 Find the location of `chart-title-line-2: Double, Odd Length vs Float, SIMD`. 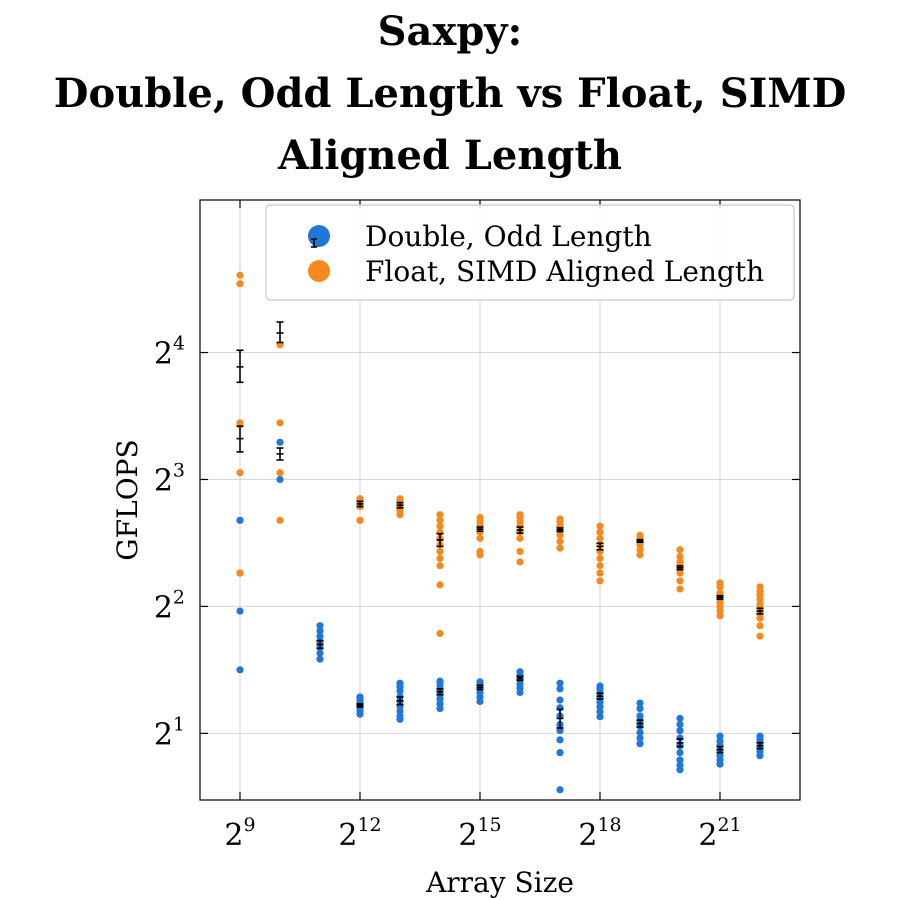

chart-title-line-2: Double, Odd Length vs Float, SIMD is located at coordinates (450, 93).